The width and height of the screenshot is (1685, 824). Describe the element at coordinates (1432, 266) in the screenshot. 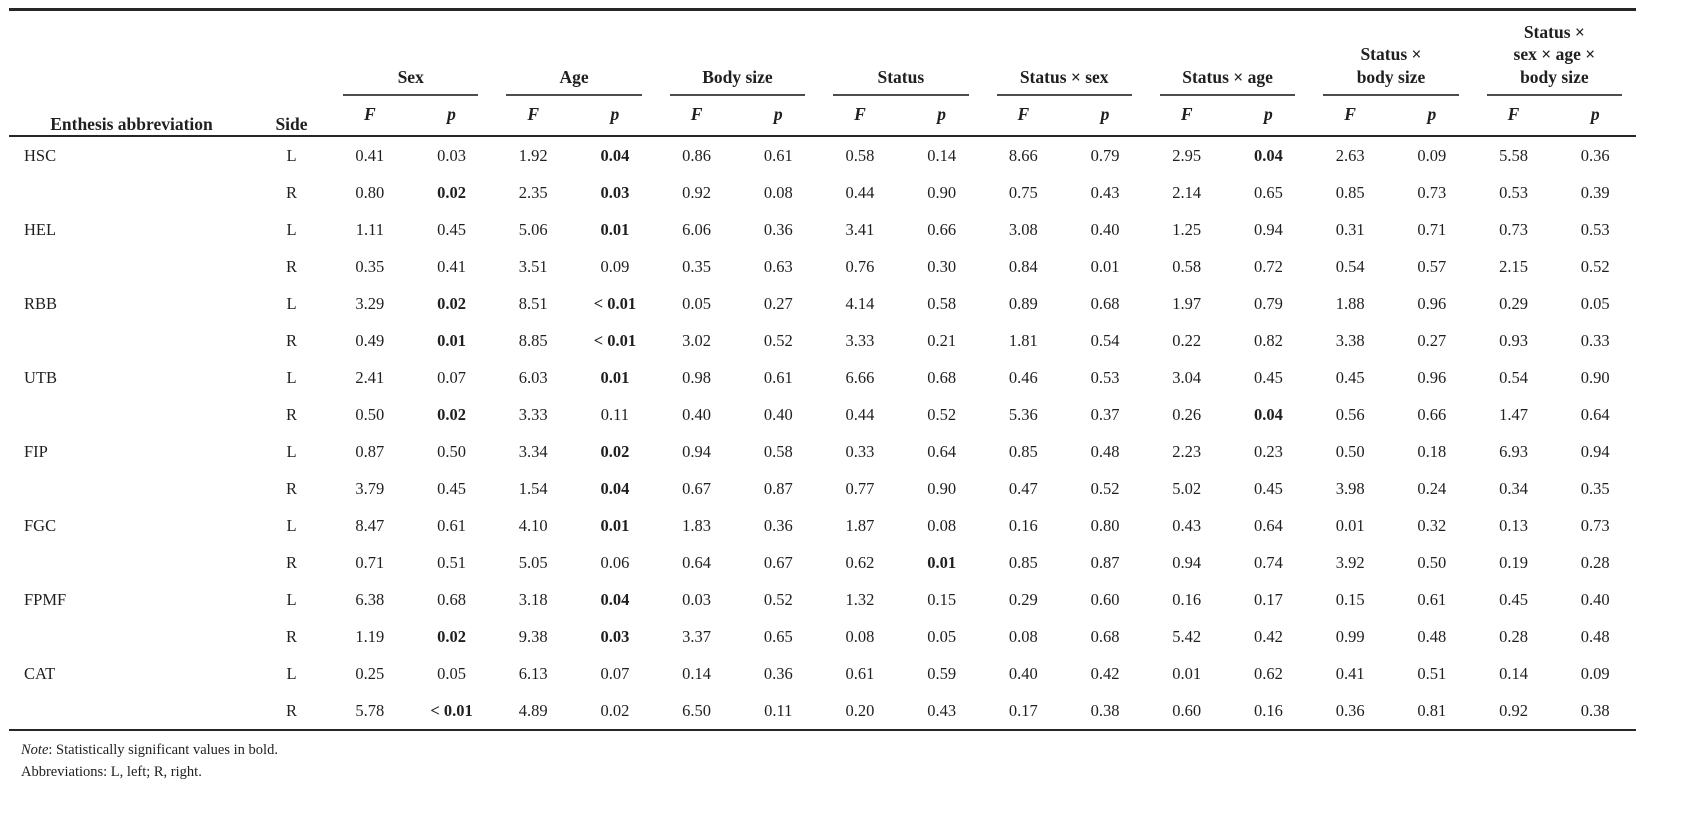

I see `p-value-cell: 0.57` at that location.